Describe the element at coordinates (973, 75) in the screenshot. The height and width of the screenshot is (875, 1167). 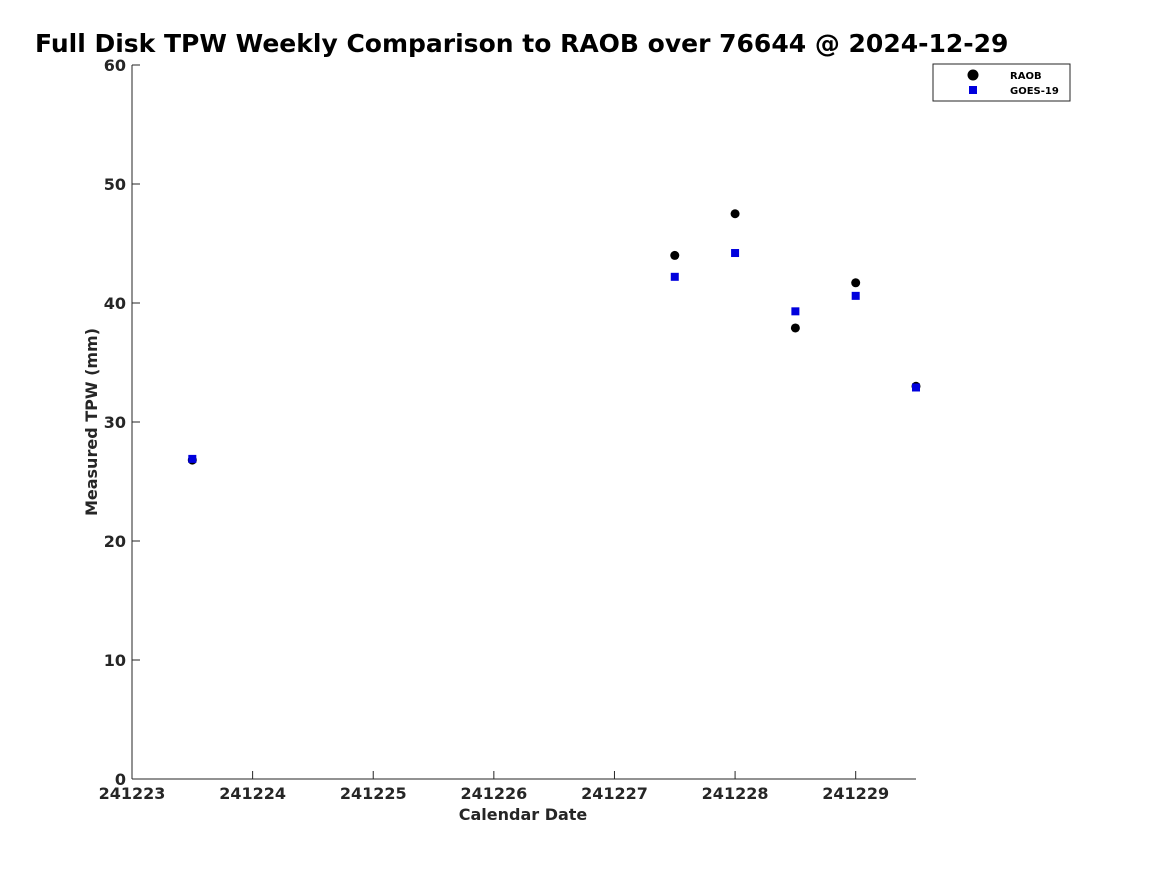
I see `legend-marker-raob` at that location.